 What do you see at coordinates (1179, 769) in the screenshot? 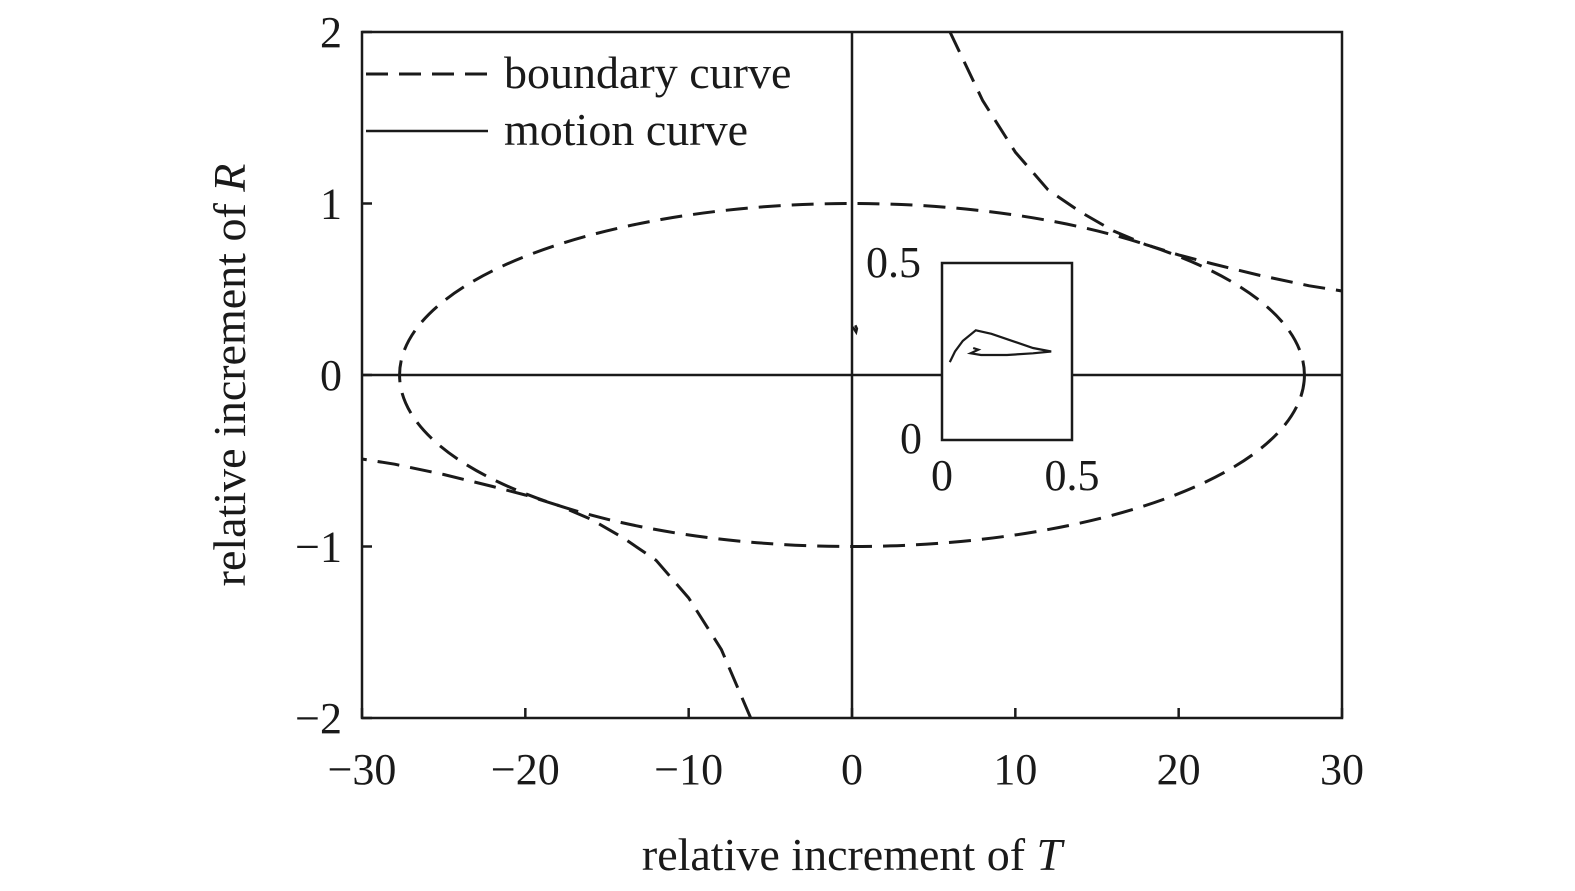
I see `x-tick-label: 20` at bounding box center [1179, 769].